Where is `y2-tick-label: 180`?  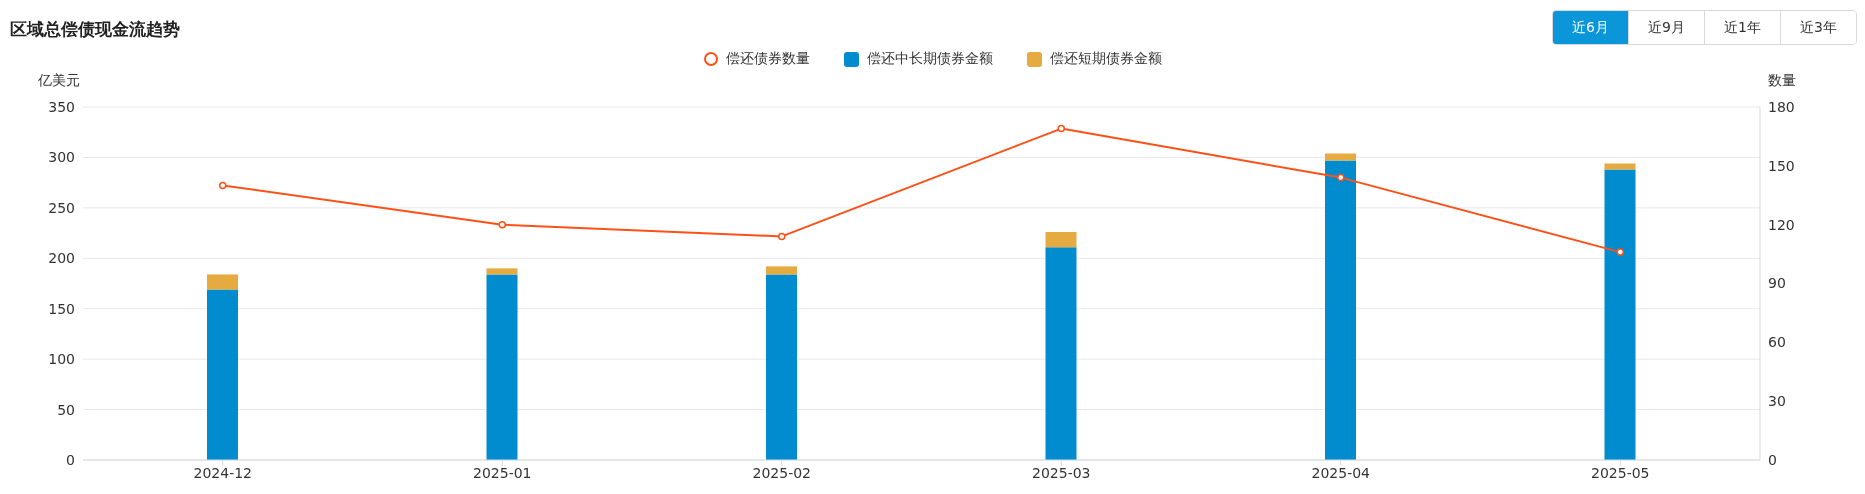
y2-tick-label: 180 is located at coordinates (1781, 106).